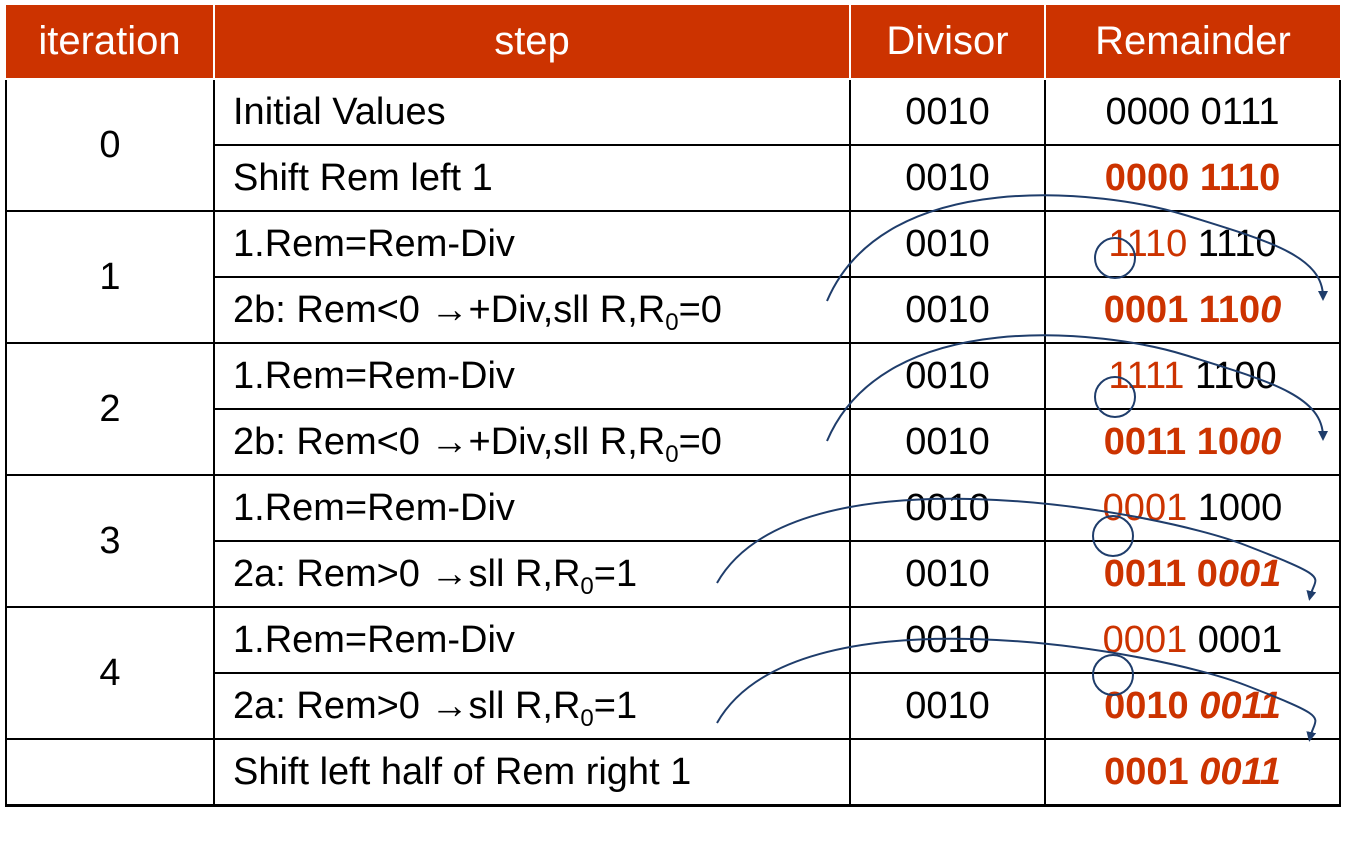  I want to click on remainder-cell: 1111 1100, so click(1192, 376).